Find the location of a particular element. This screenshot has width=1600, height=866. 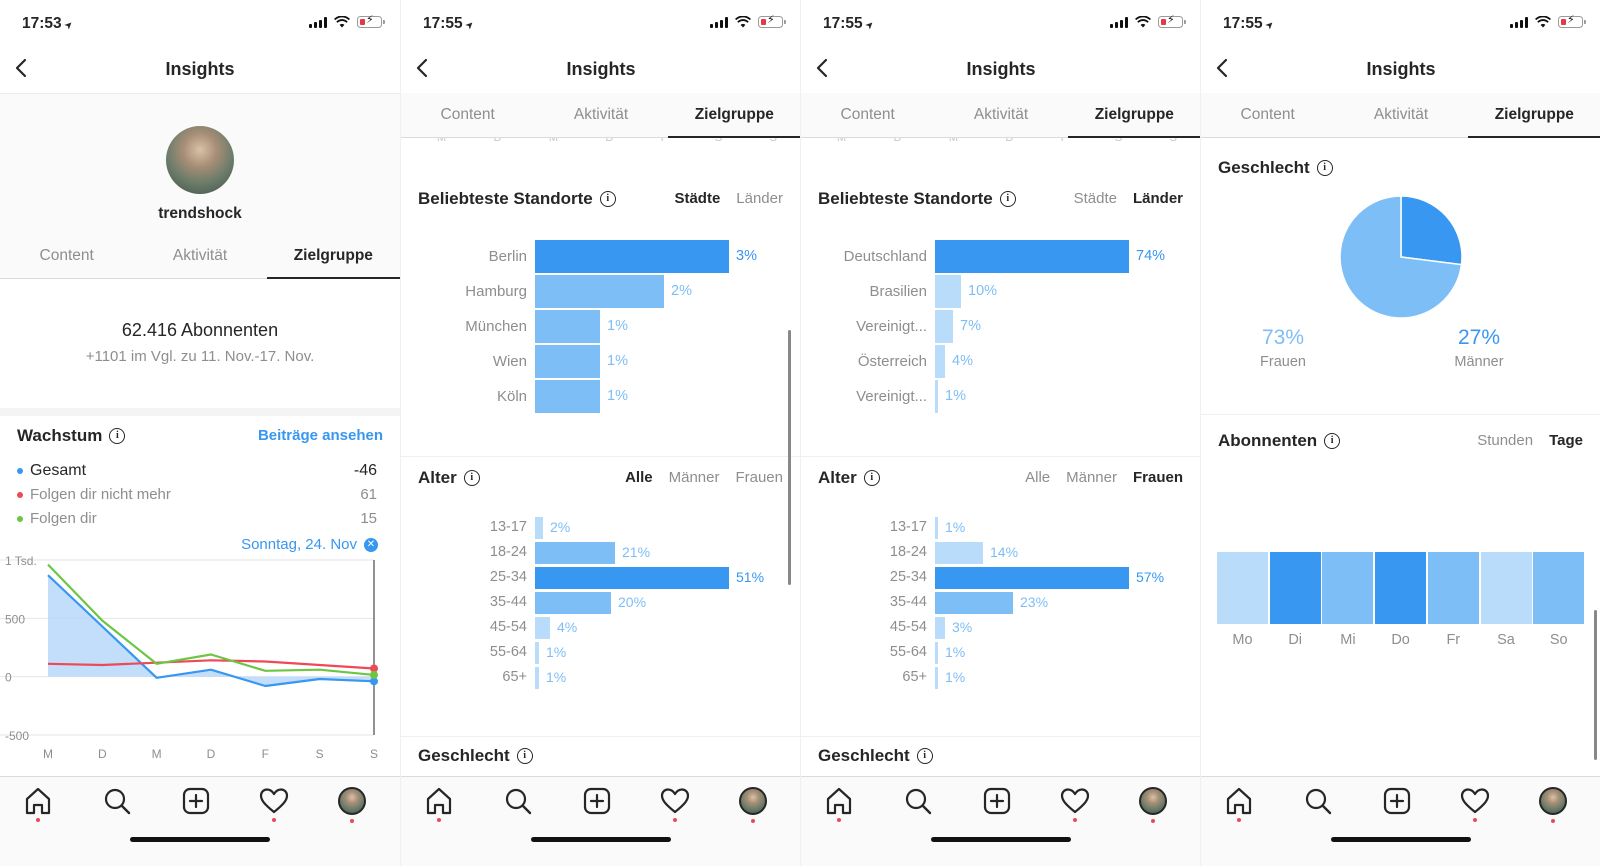

status-icons: ⚡ is located at coordinates (1548, 21).